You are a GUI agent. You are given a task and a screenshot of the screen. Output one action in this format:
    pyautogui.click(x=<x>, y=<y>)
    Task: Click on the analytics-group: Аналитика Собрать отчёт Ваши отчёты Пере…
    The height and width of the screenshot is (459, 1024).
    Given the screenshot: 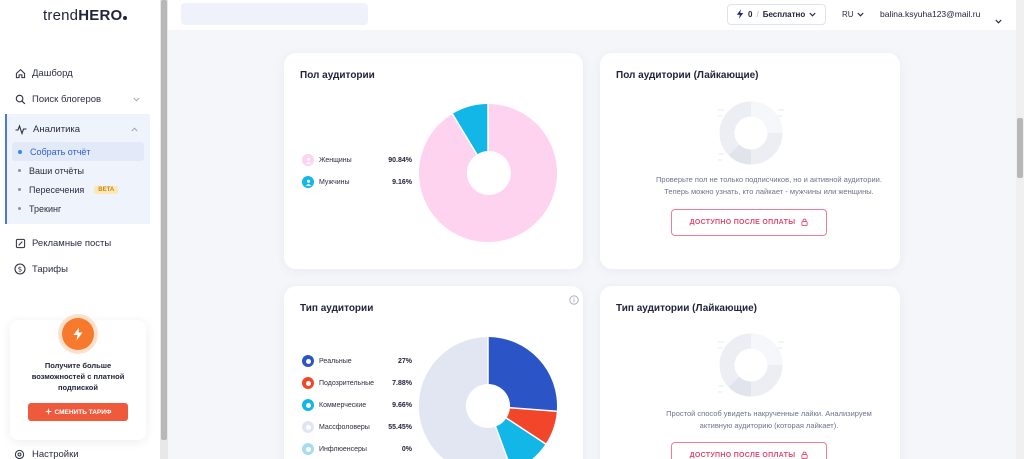 What is the action you would take?
    pyautogui.click(x=77, y=169)
    